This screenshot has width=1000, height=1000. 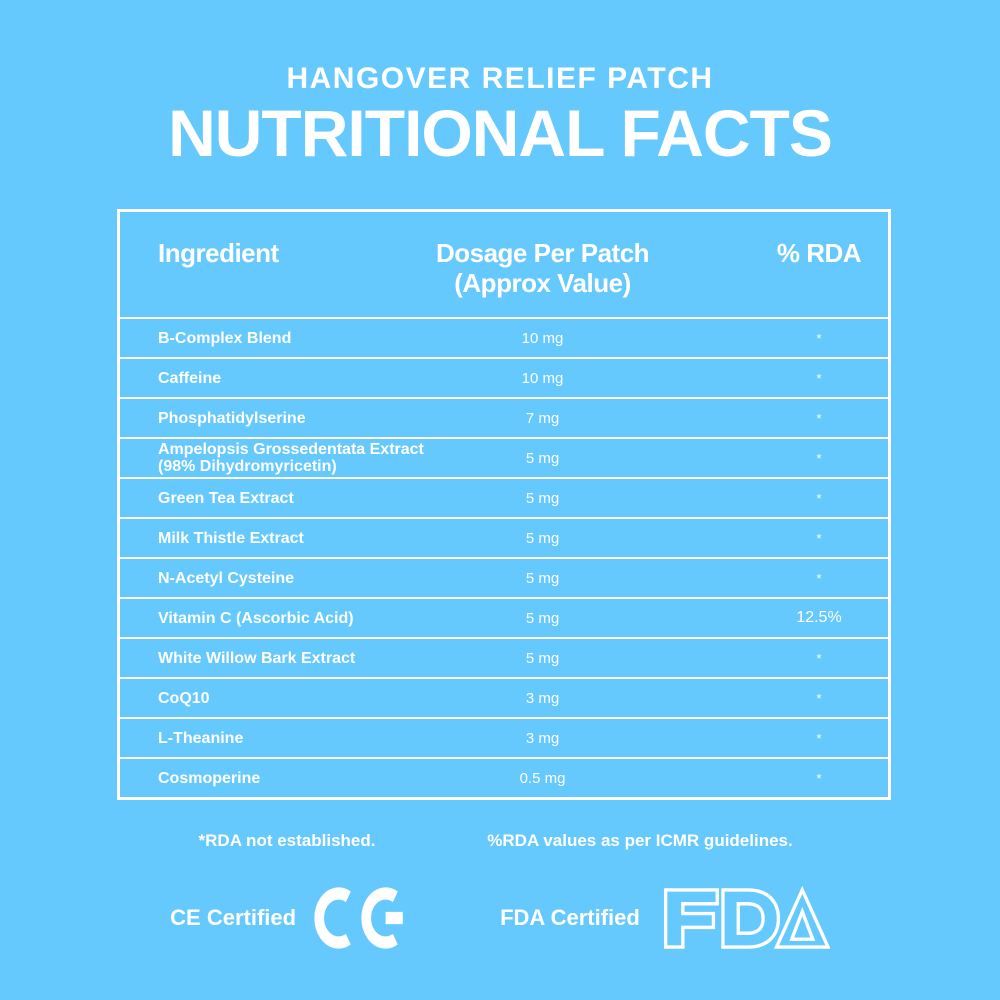 What do you see at coordinates (640, 840) in the screenshot?
I see `footnote-icmr: %RDA values as per ICMR guidelines.` at bounding box center [640, 840].